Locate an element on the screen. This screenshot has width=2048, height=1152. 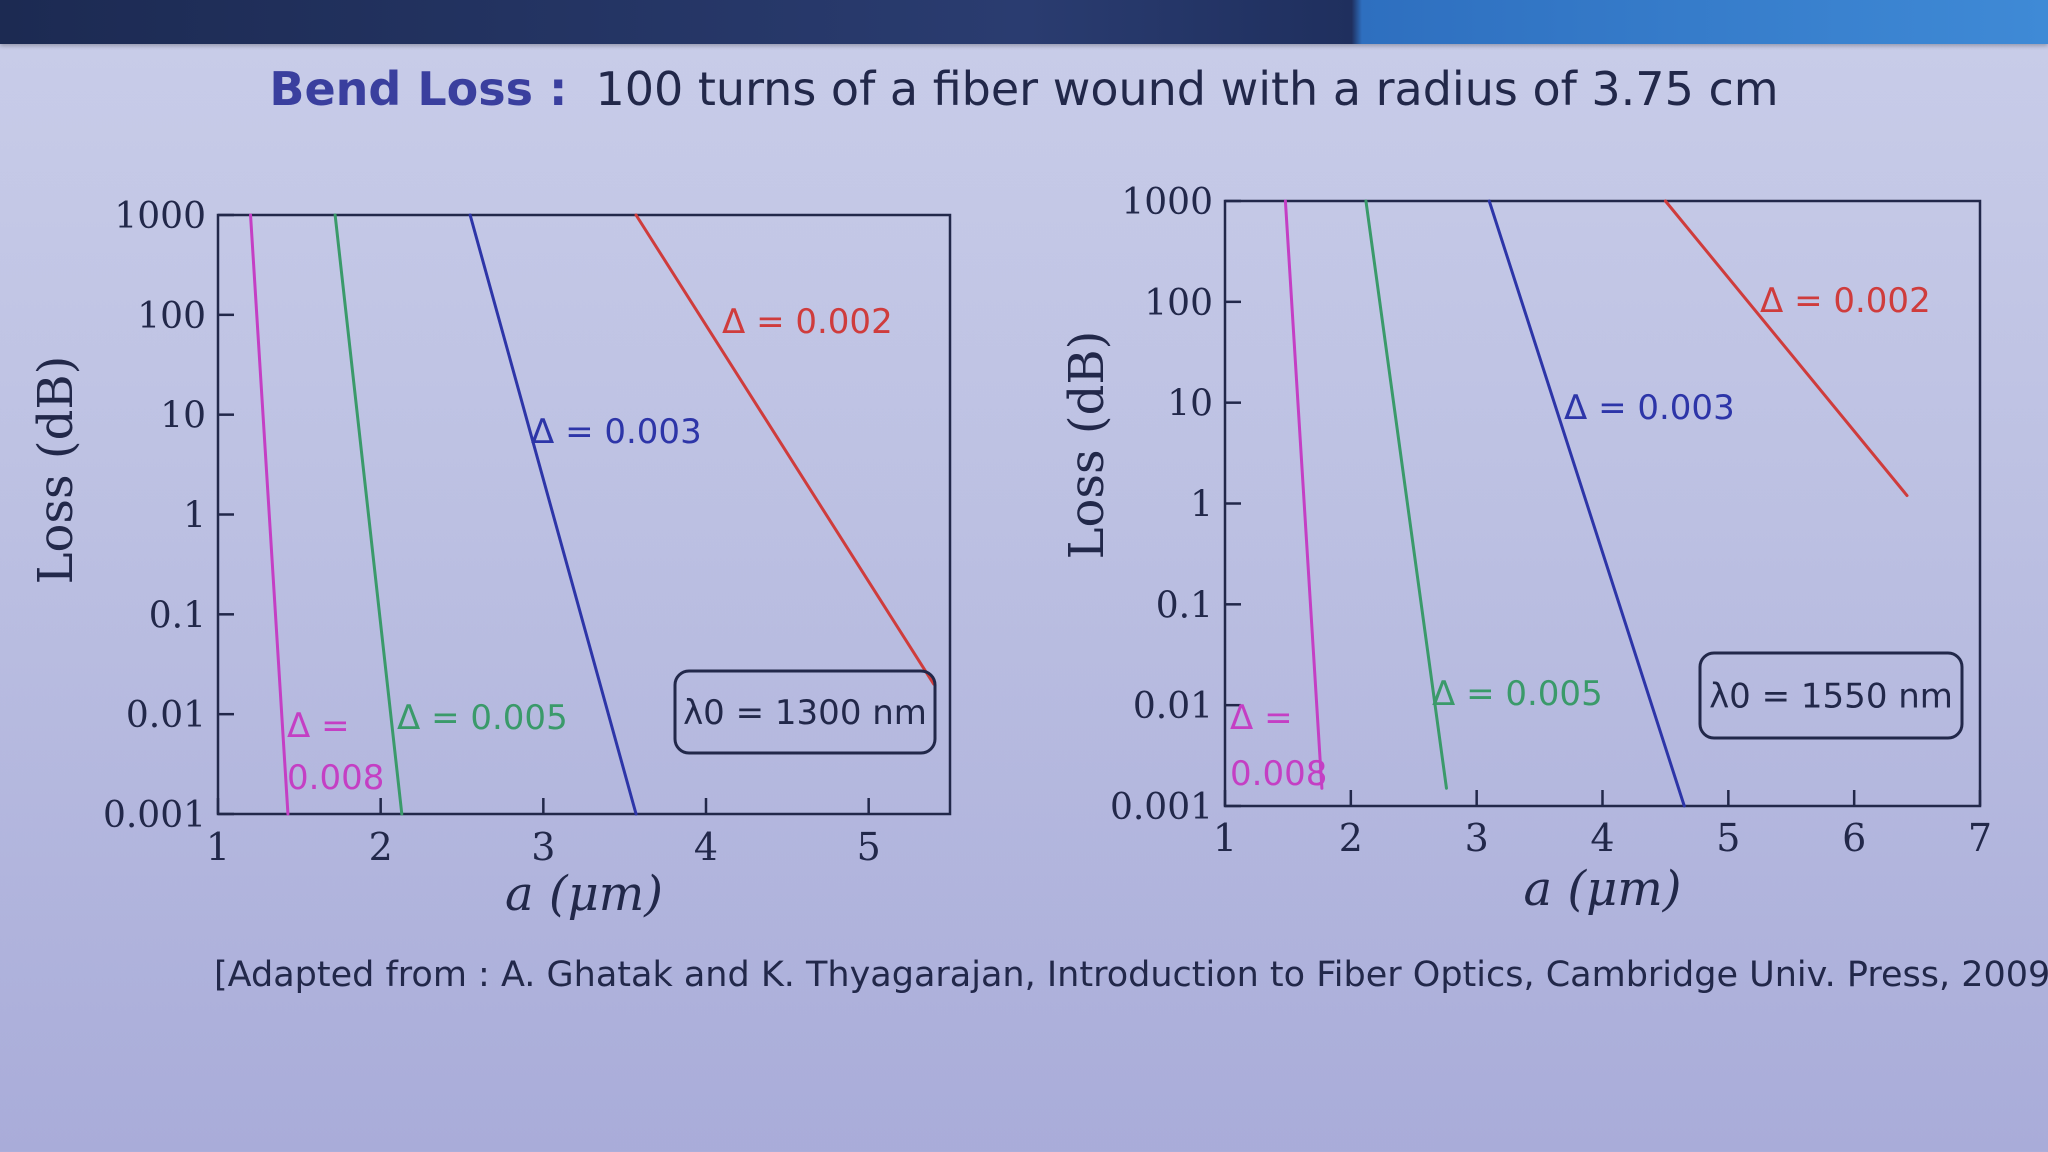
slide-title-key: Bend Loss : is located at coordinates (418, 89).